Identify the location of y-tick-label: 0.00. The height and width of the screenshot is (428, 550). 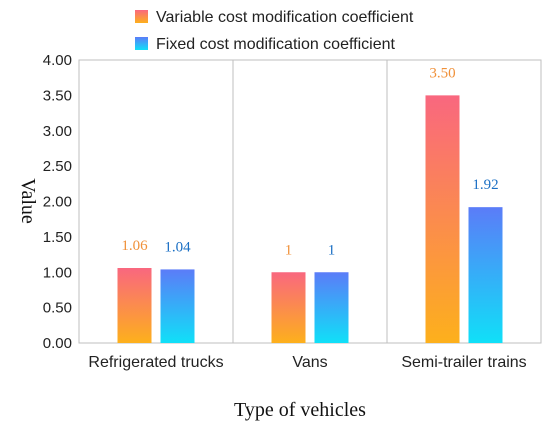
(57, 343).